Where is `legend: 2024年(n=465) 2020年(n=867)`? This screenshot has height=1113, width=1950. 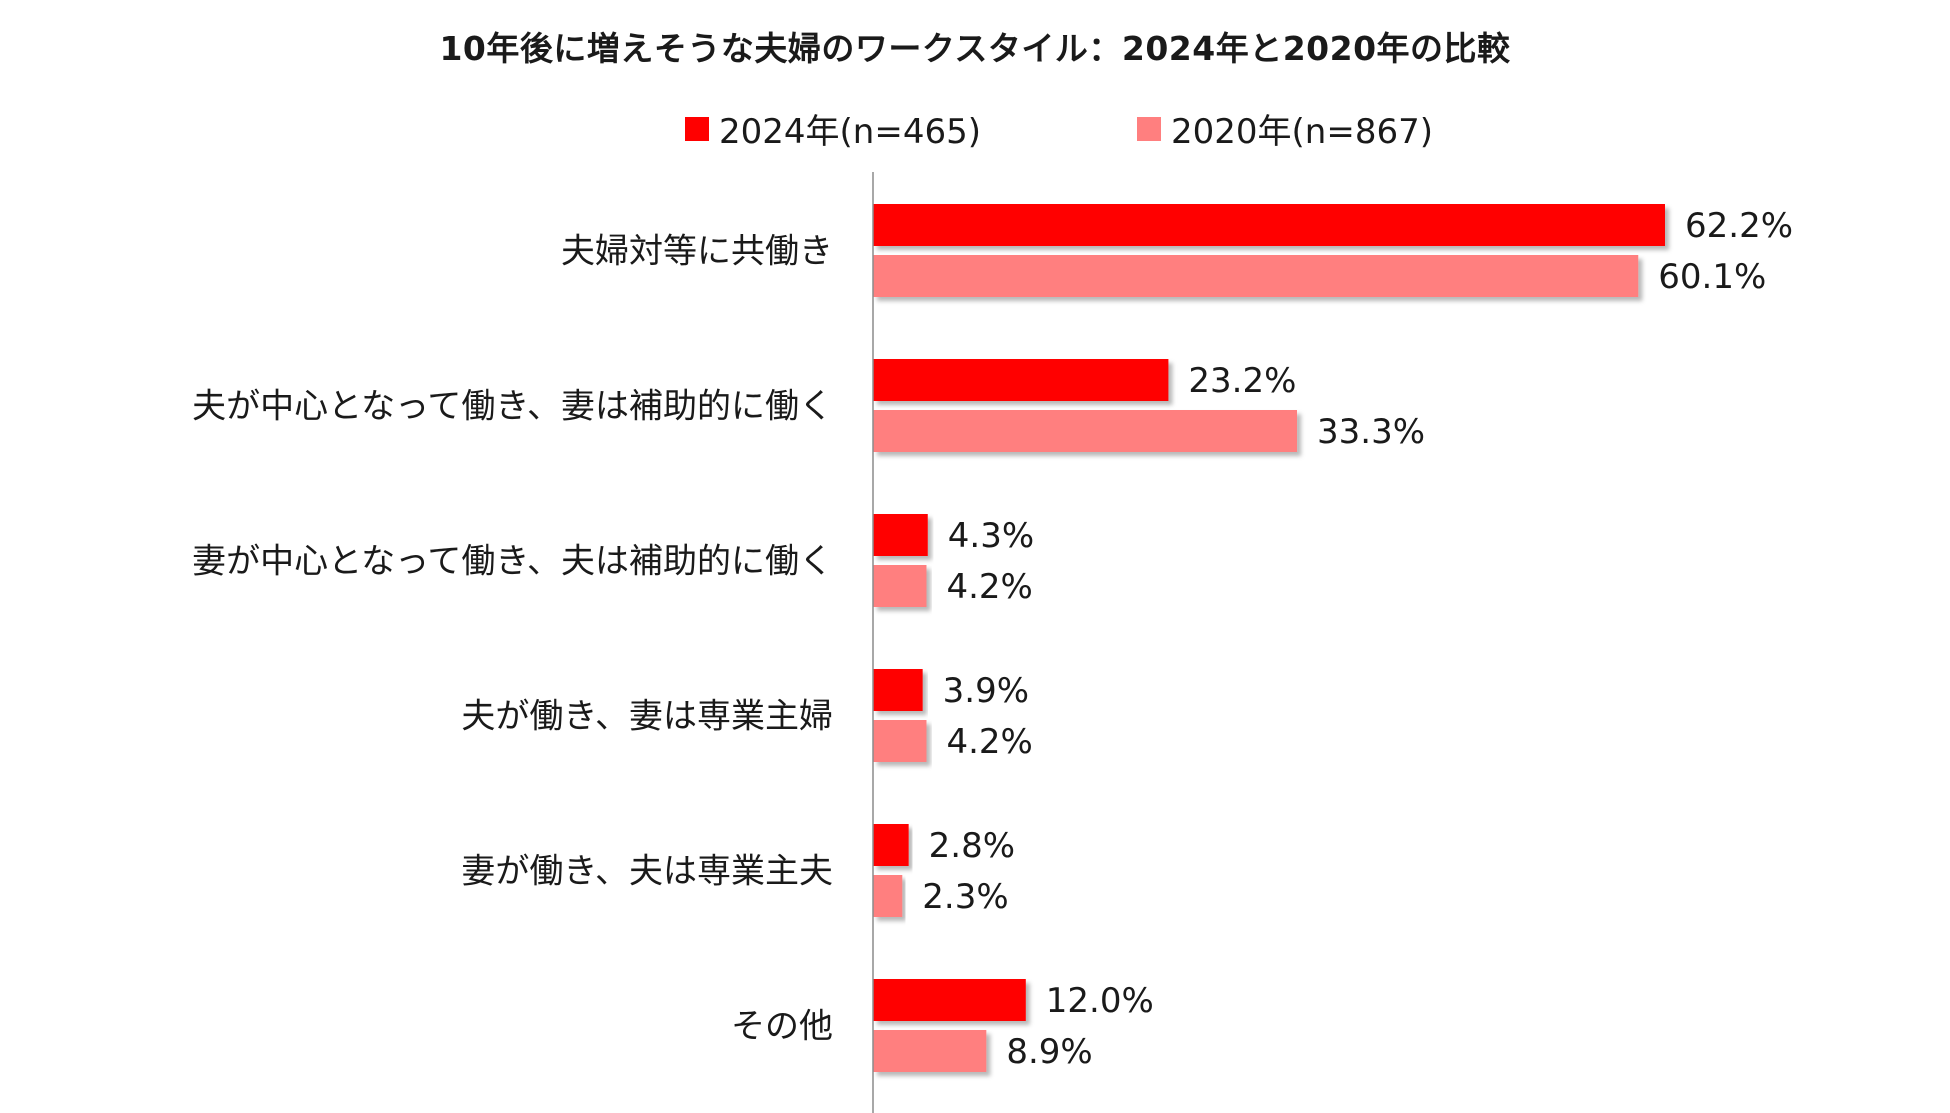 legend: 2024年(n=465) 2020年(n=867) is located at coordinates (975, 128).